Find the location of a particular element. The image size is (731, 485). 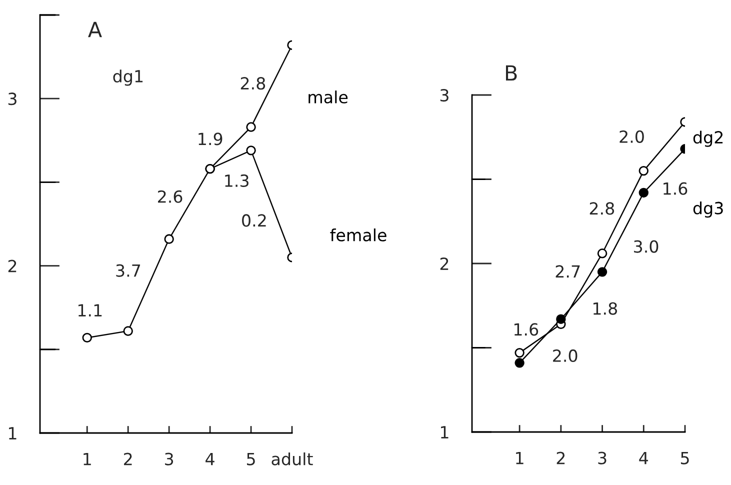

text: dg3 is located at coordinates (708, 210).